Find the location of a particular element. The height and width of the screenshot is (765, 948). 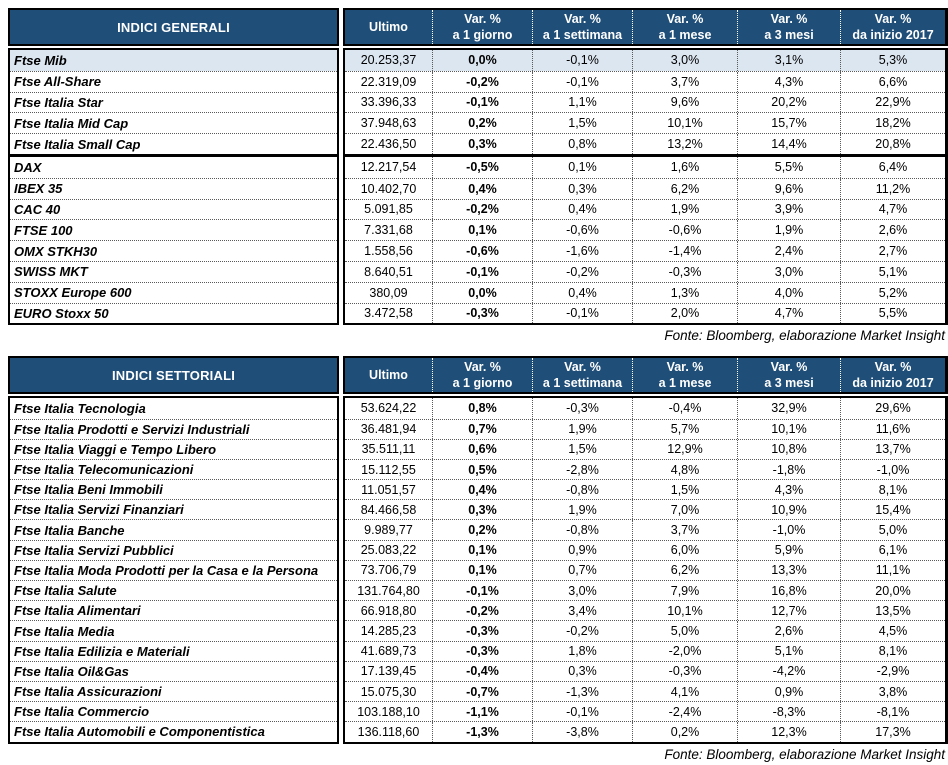

var-value-1: 0,3% is located at coordinates (582, 188).